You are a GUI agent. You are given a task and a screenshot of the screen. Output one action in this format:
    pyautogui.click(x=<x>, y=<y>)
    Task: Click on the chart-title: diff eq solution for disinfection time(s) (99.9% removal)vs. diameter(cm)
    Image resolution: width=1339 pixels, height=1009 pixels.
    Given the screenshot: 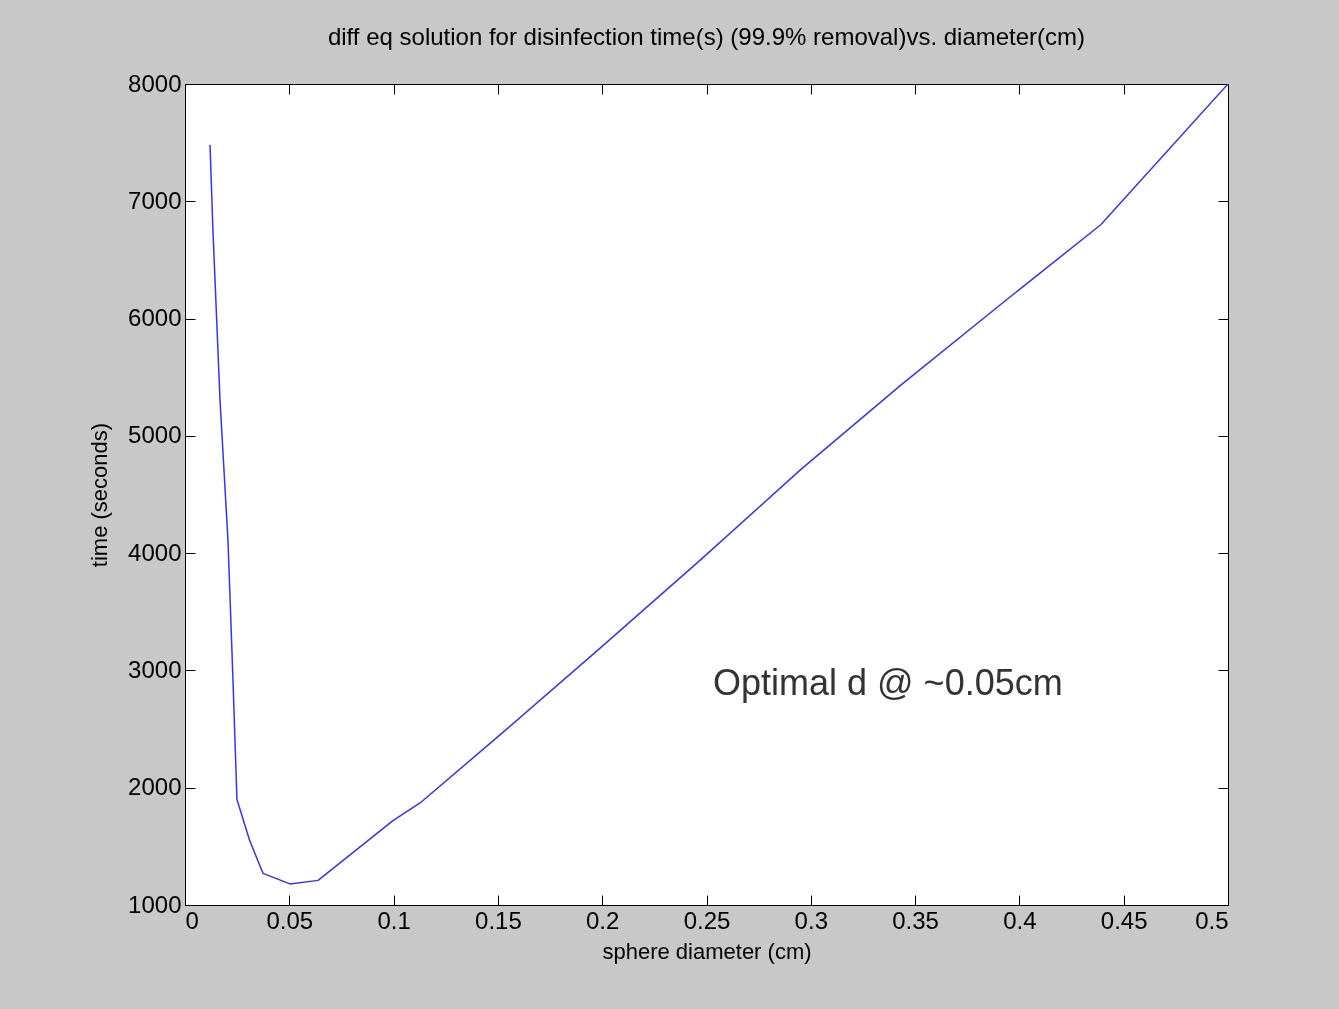 What is the action you would take?
    pyautogui.click(x=706, y=36)
    